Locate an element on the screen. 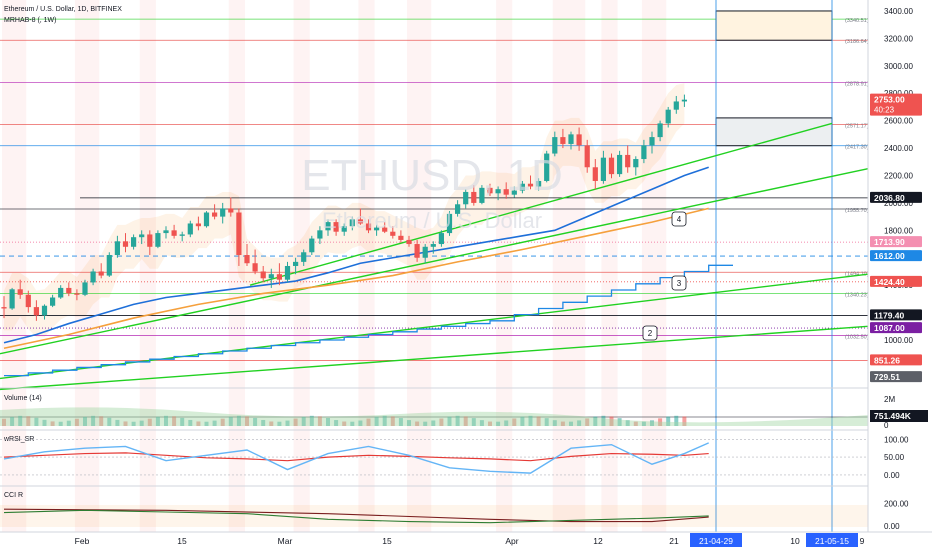 The image size is (932, 550). level-label: (2571.17) is located at coordinates (857, 127).